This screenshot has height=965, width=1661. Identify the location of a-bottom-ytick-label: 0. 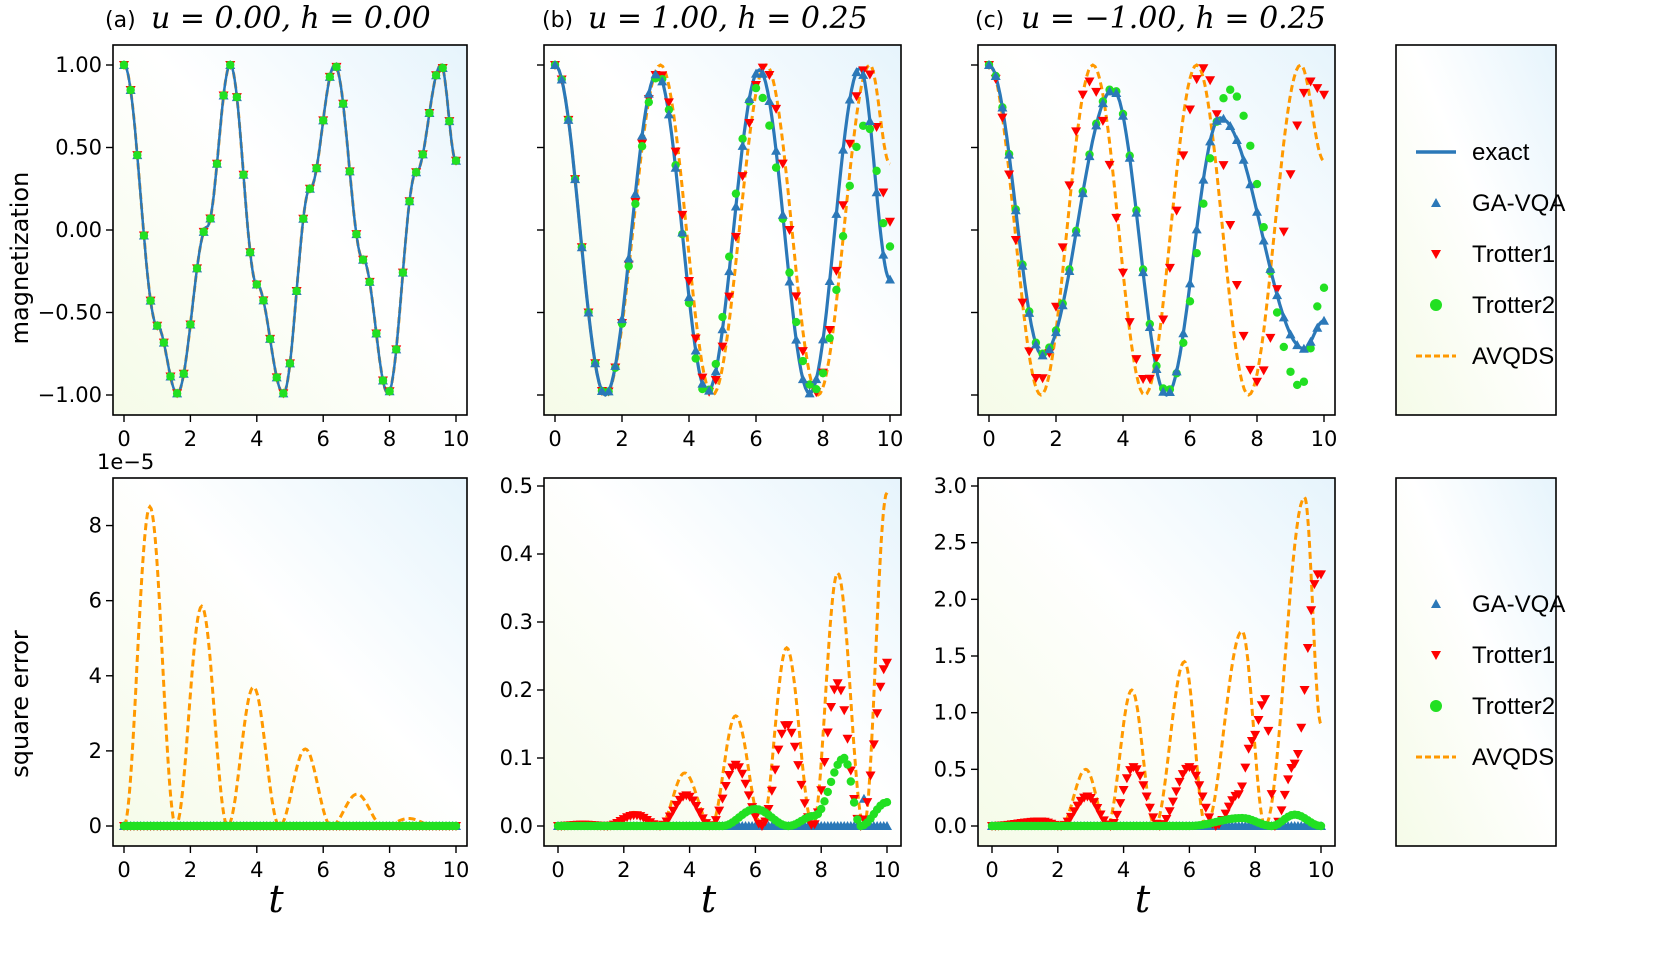
(95, 826).